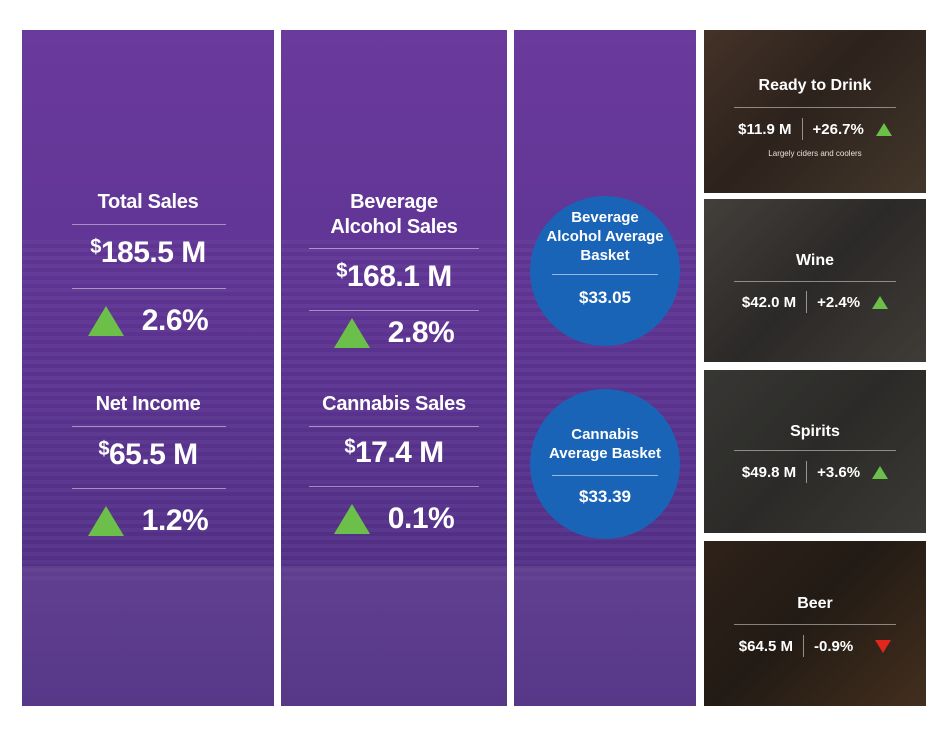 Image resolution: width=950 pixels, height=734 pixels. What do you see at coordinates (605, 236) in the screenshot?
I see `beverage-basket-label: Beverage Alcohol Average Basket` at bounding box center [605, 236].